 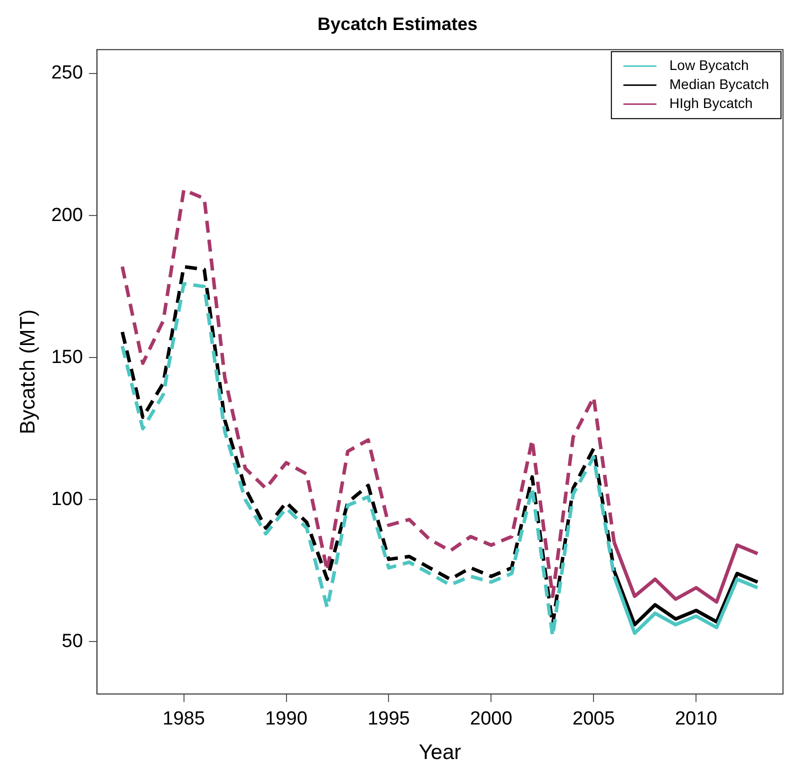 What do you see at coordinates (696, 719) in the screenshot?
I see `x-tick-label: 2010` at bounding box center [696, 719].